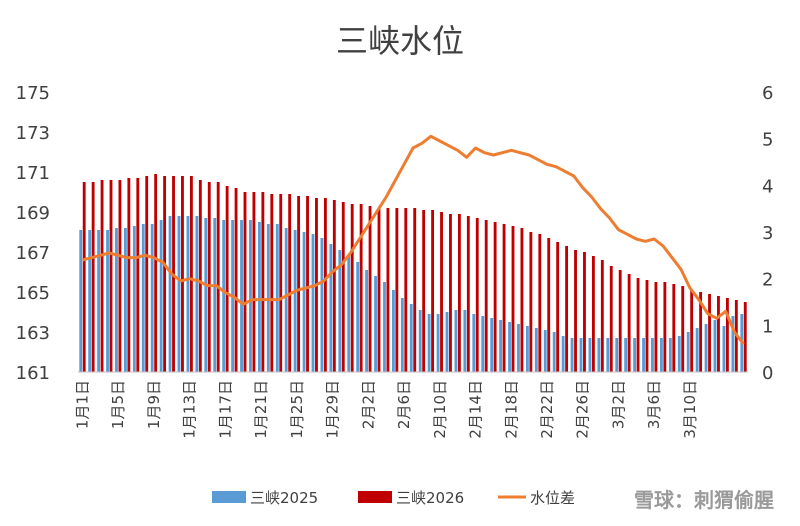 This screenshot has height=526, width=800. What do you see at coordinates (440, 409) in the screenshot?
I see `x-tick-label: 2月10日` at bounding box center [440, 409].